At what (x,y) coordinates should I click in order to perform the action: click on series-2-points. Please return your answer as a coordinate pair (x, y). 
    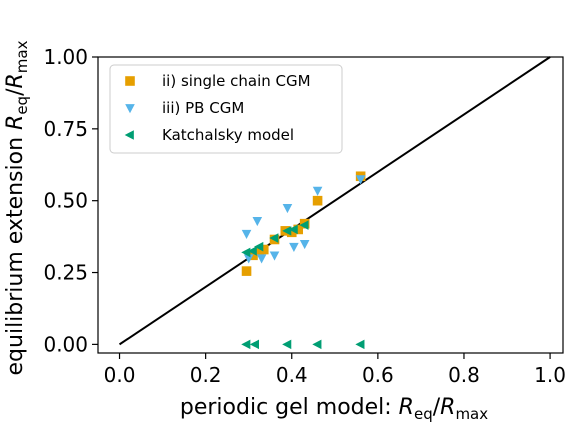
    Looking at the image, I should click on (303, 285).